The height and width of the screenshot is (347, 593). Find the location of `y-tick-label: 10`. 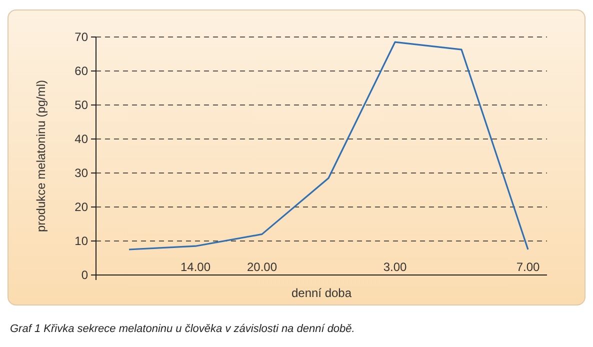

y-tick-label: 10 is located at coordinates (81, 241).